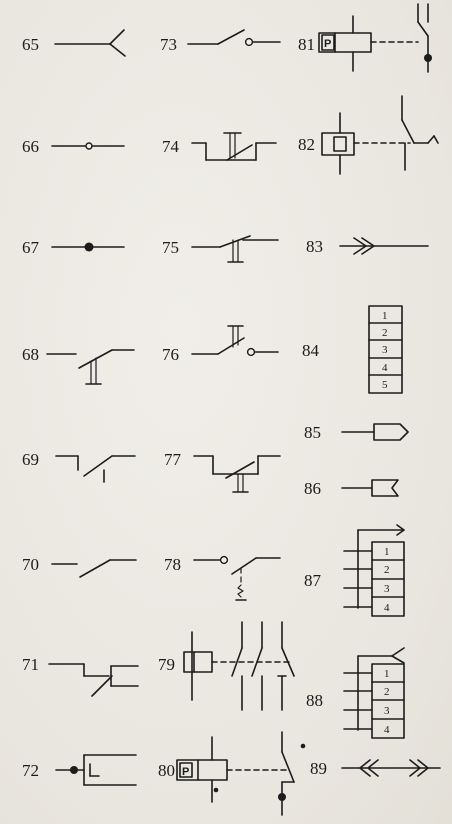 The image size is (452, 824). What do you see at coordinates (172, 564) in the screenshot?
I see `label-78: 78` at bounding box center [172, 564].